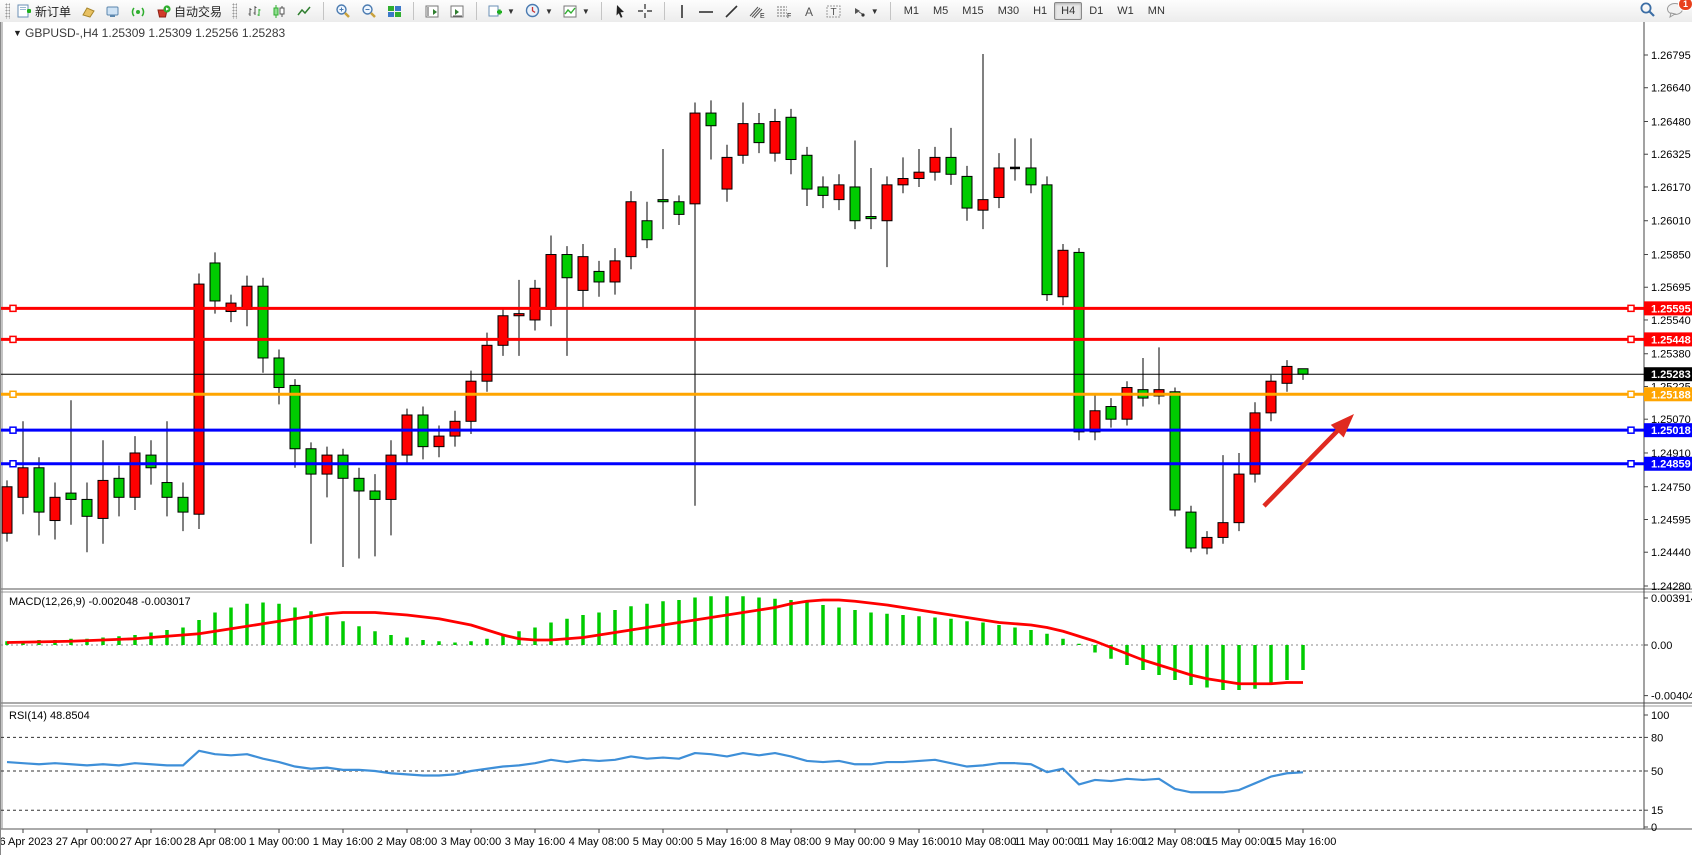  Describe the element at coordinates (24, 11) in the screenshot. I see `new-order-icon` at that location.